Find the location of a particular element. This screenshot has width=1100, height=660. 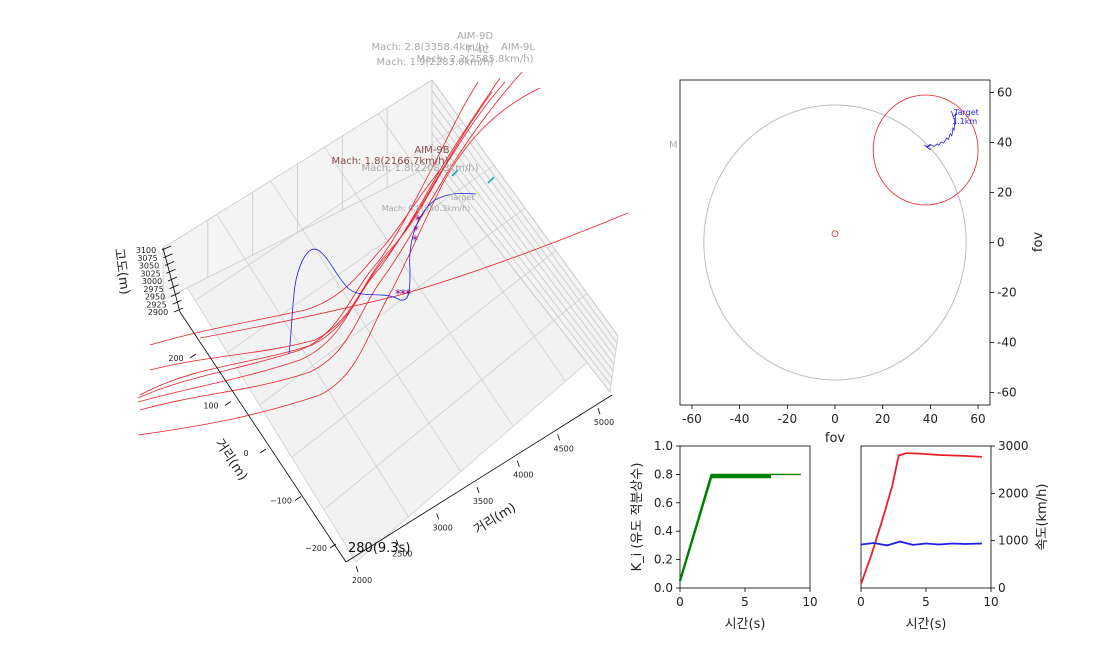

label-aim9l-mach: Mach: 2.2(2585.8km/h) is located at coordinates (474, 59).